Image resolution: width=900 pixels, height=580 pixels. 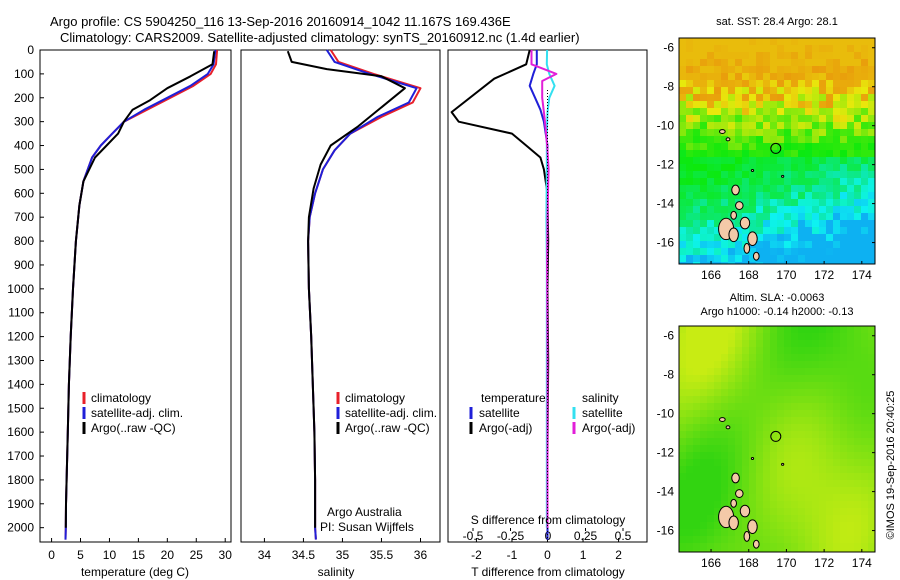 I want to click on x-tick-label: 25, so click(x=197, y=555).